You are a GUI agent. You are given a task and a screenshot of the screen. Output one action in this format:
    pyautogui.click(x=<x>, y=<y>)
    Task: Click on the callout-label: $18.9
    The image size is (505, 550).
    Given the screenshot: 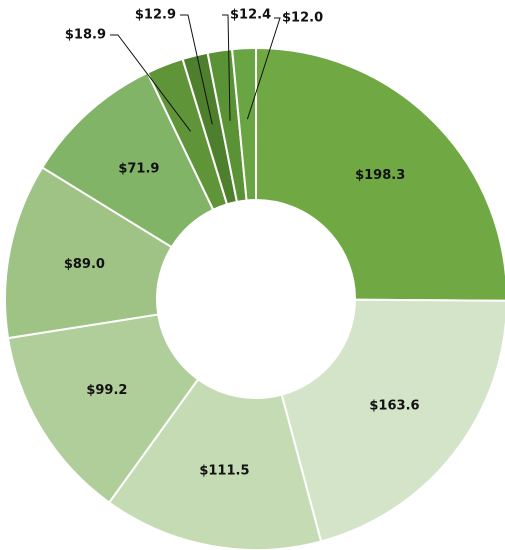 What is the action you would take?
    pyautogui.click(x=85, y=35)
    